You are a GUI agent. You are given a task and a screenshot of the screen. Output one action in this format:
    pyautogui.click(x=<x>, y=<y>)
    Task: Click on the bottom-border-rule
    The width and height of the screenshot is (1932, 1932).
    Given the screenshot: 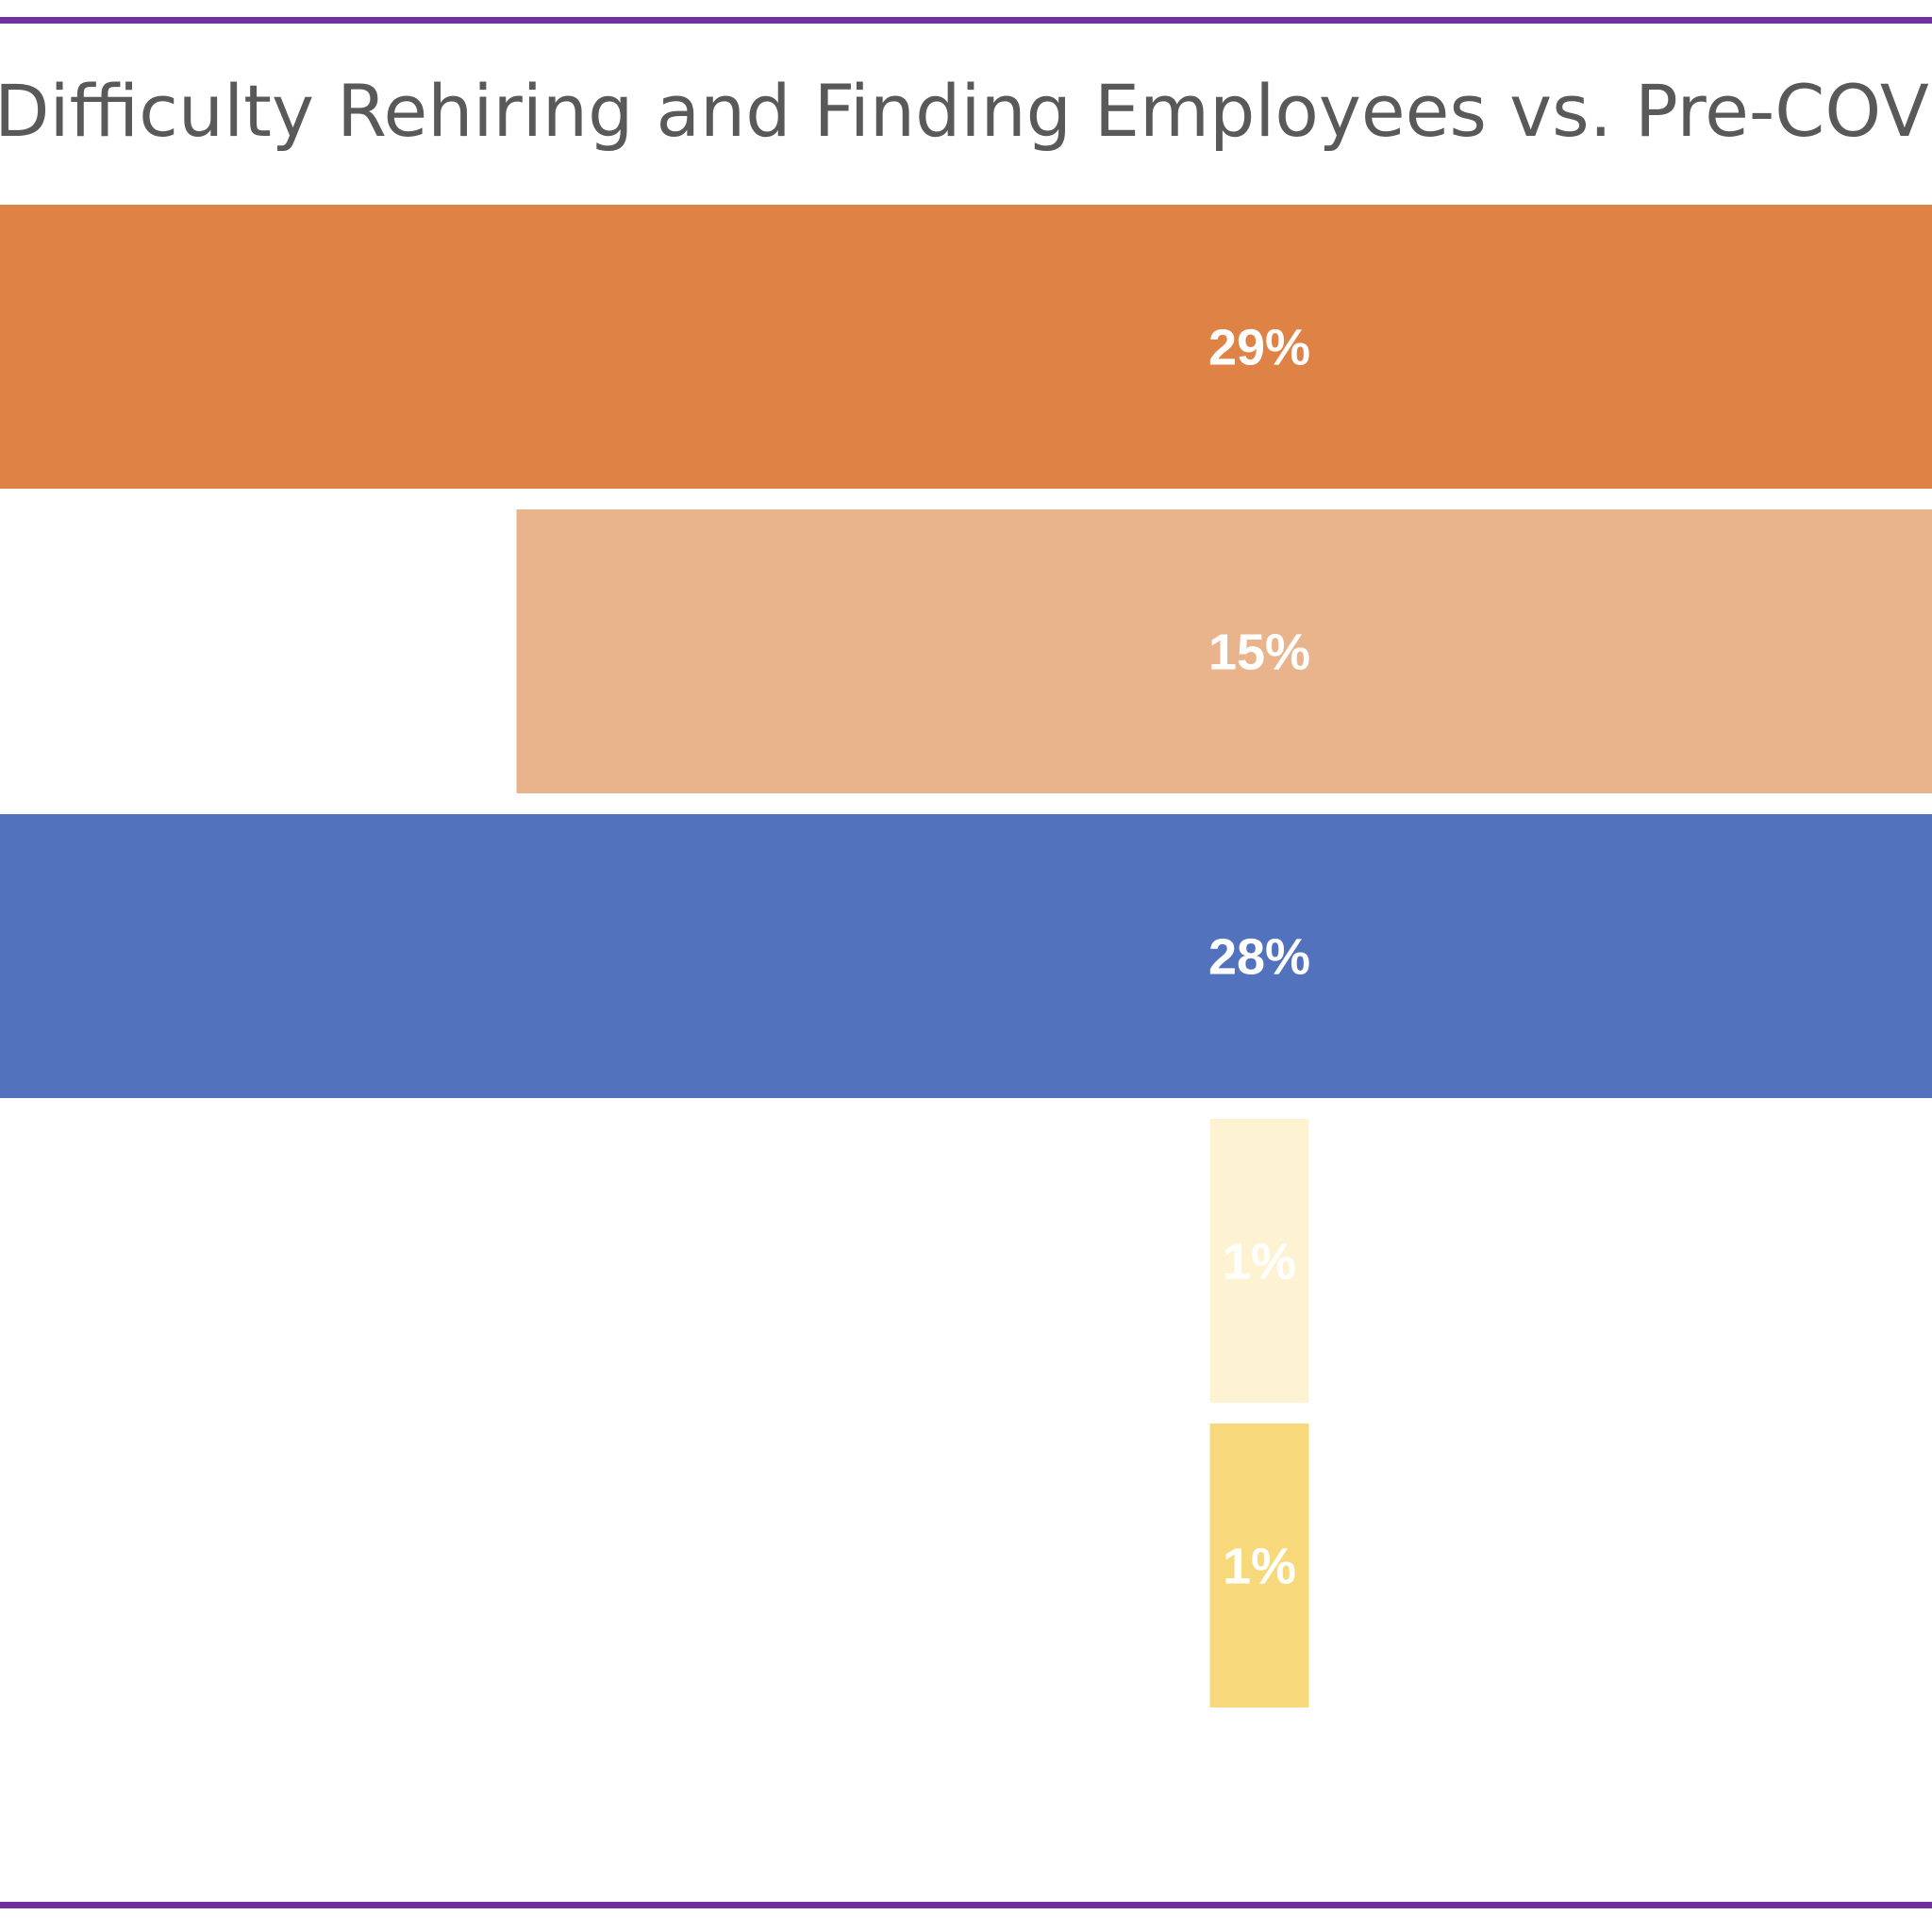 What is the action you would take?
    pyautogui.click(x=966, y=1905)
    